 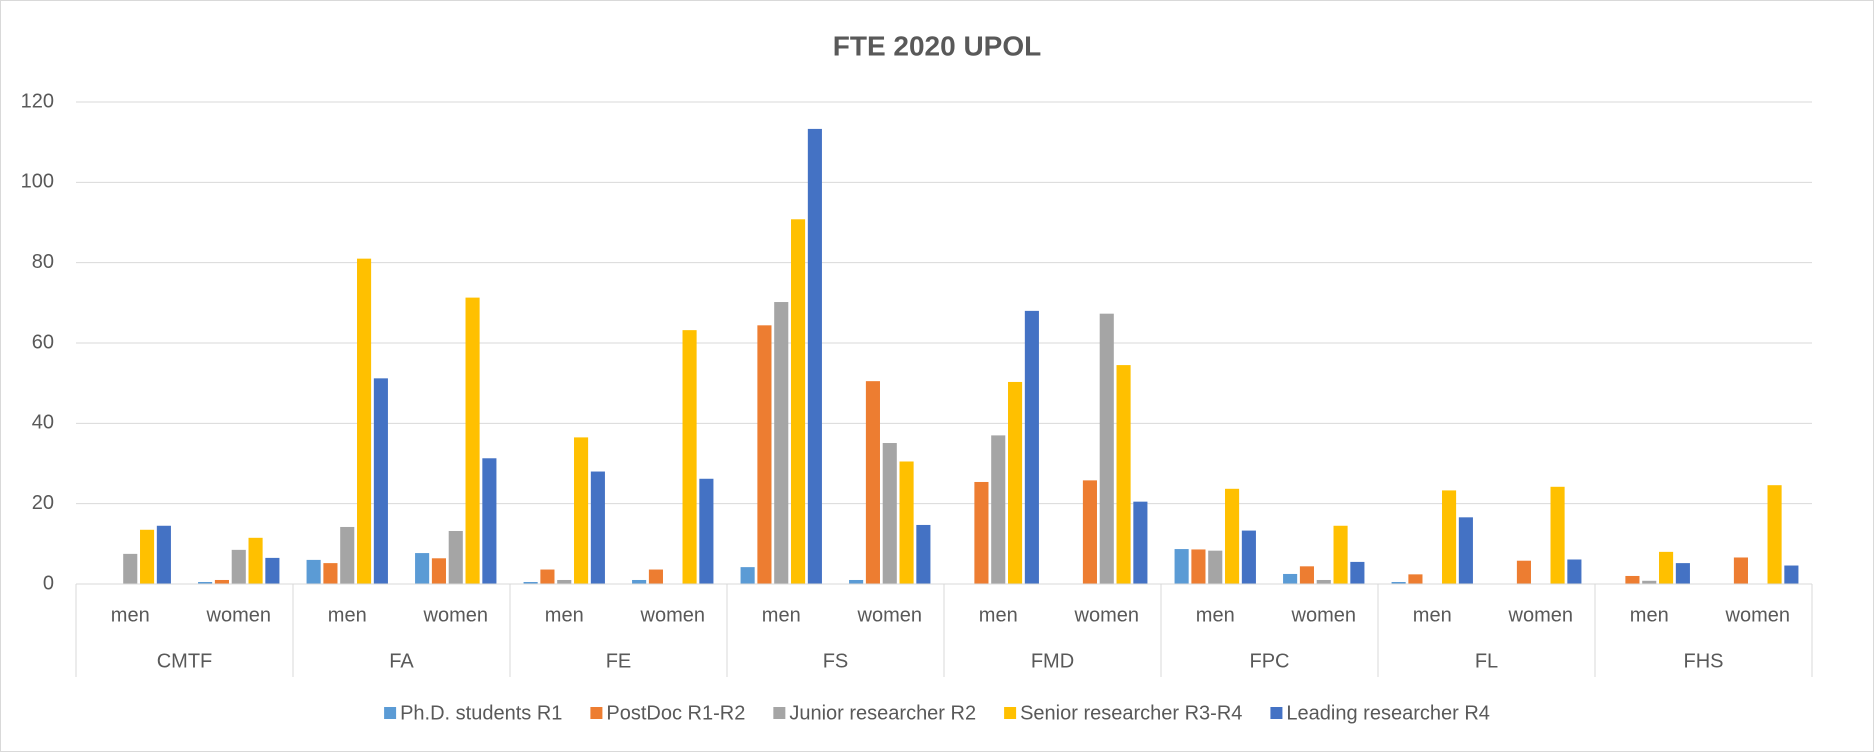 What do you see at coordinates (836, 661) in the screenshot?
I see `group-label: FS` at bounding box center [836, 661].